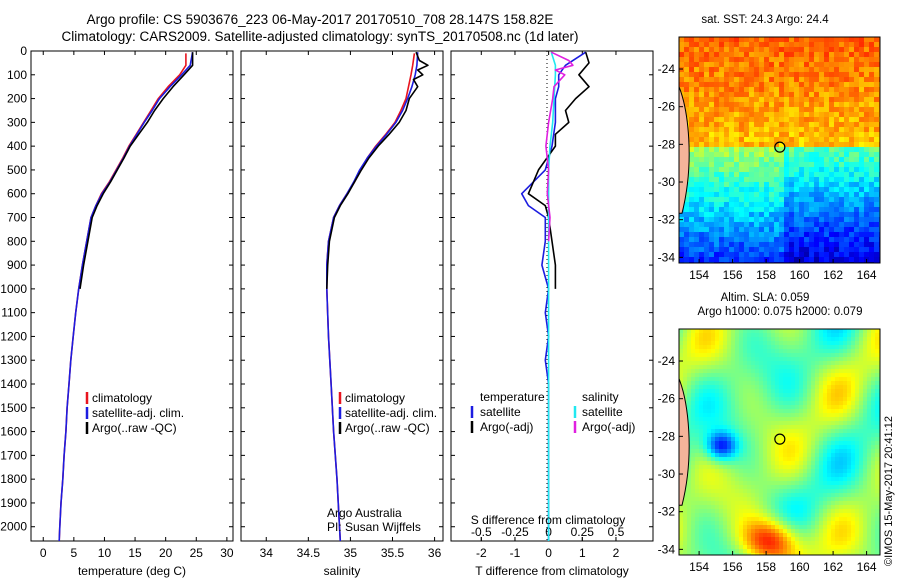  Describe the element at coordinates (515, 553) in the screenshot. I see `difference-x-tick-label: -1` at that location.